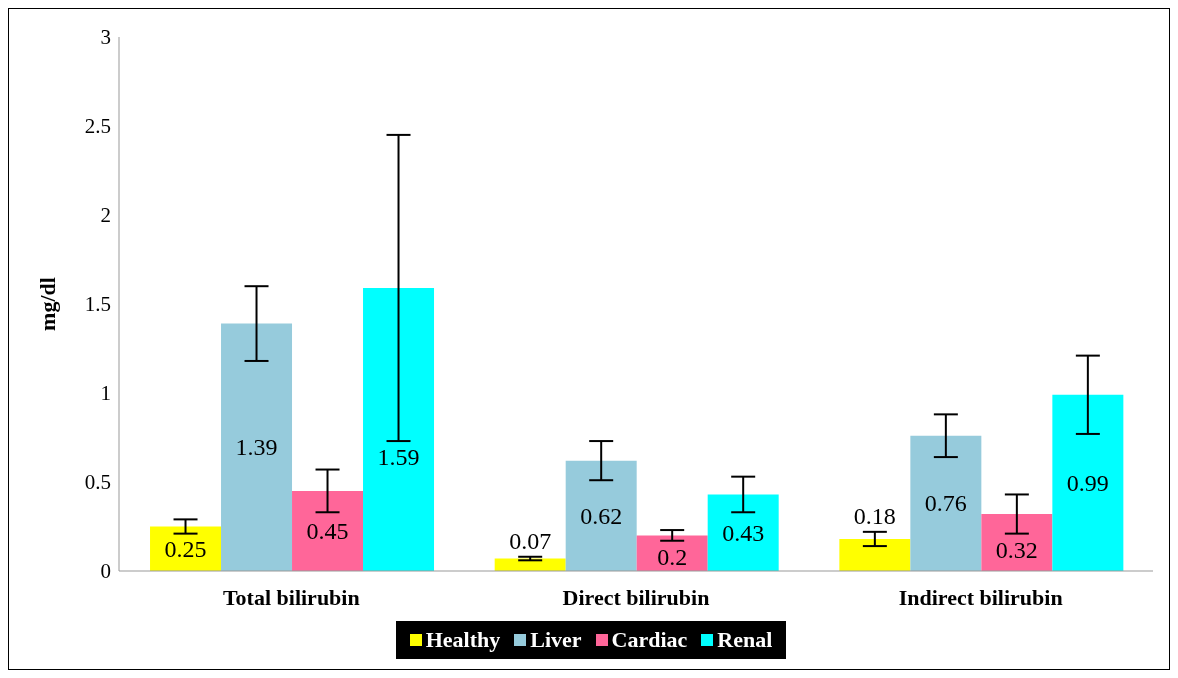 This screenshot has width=1178, height=678. What do you see at coordinates (97, 304) in the screenshot?
I see `y-tick-label: 1.5` at bounding box center [97, 304].